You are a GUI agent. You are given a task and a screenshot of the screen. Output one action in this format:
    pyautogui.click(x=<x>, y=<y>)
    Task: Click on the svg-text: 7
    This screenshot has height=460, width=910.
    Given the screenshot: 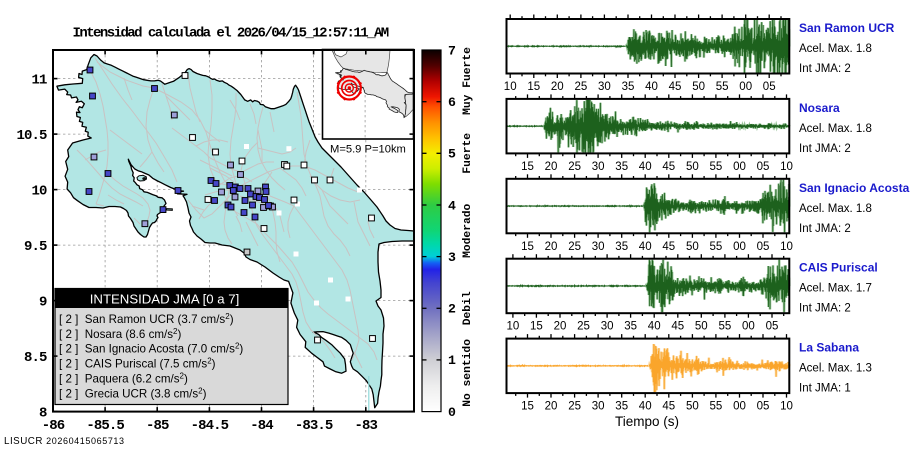 What is the action you would take?
    pyautogui.click(x=452, y=50)
    